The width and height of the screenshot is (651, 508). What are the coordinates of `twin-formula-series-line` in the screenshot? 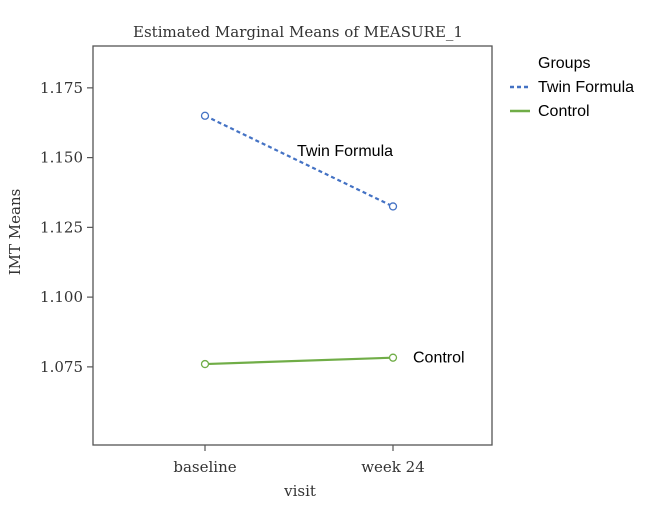 It's located at (299, 161).